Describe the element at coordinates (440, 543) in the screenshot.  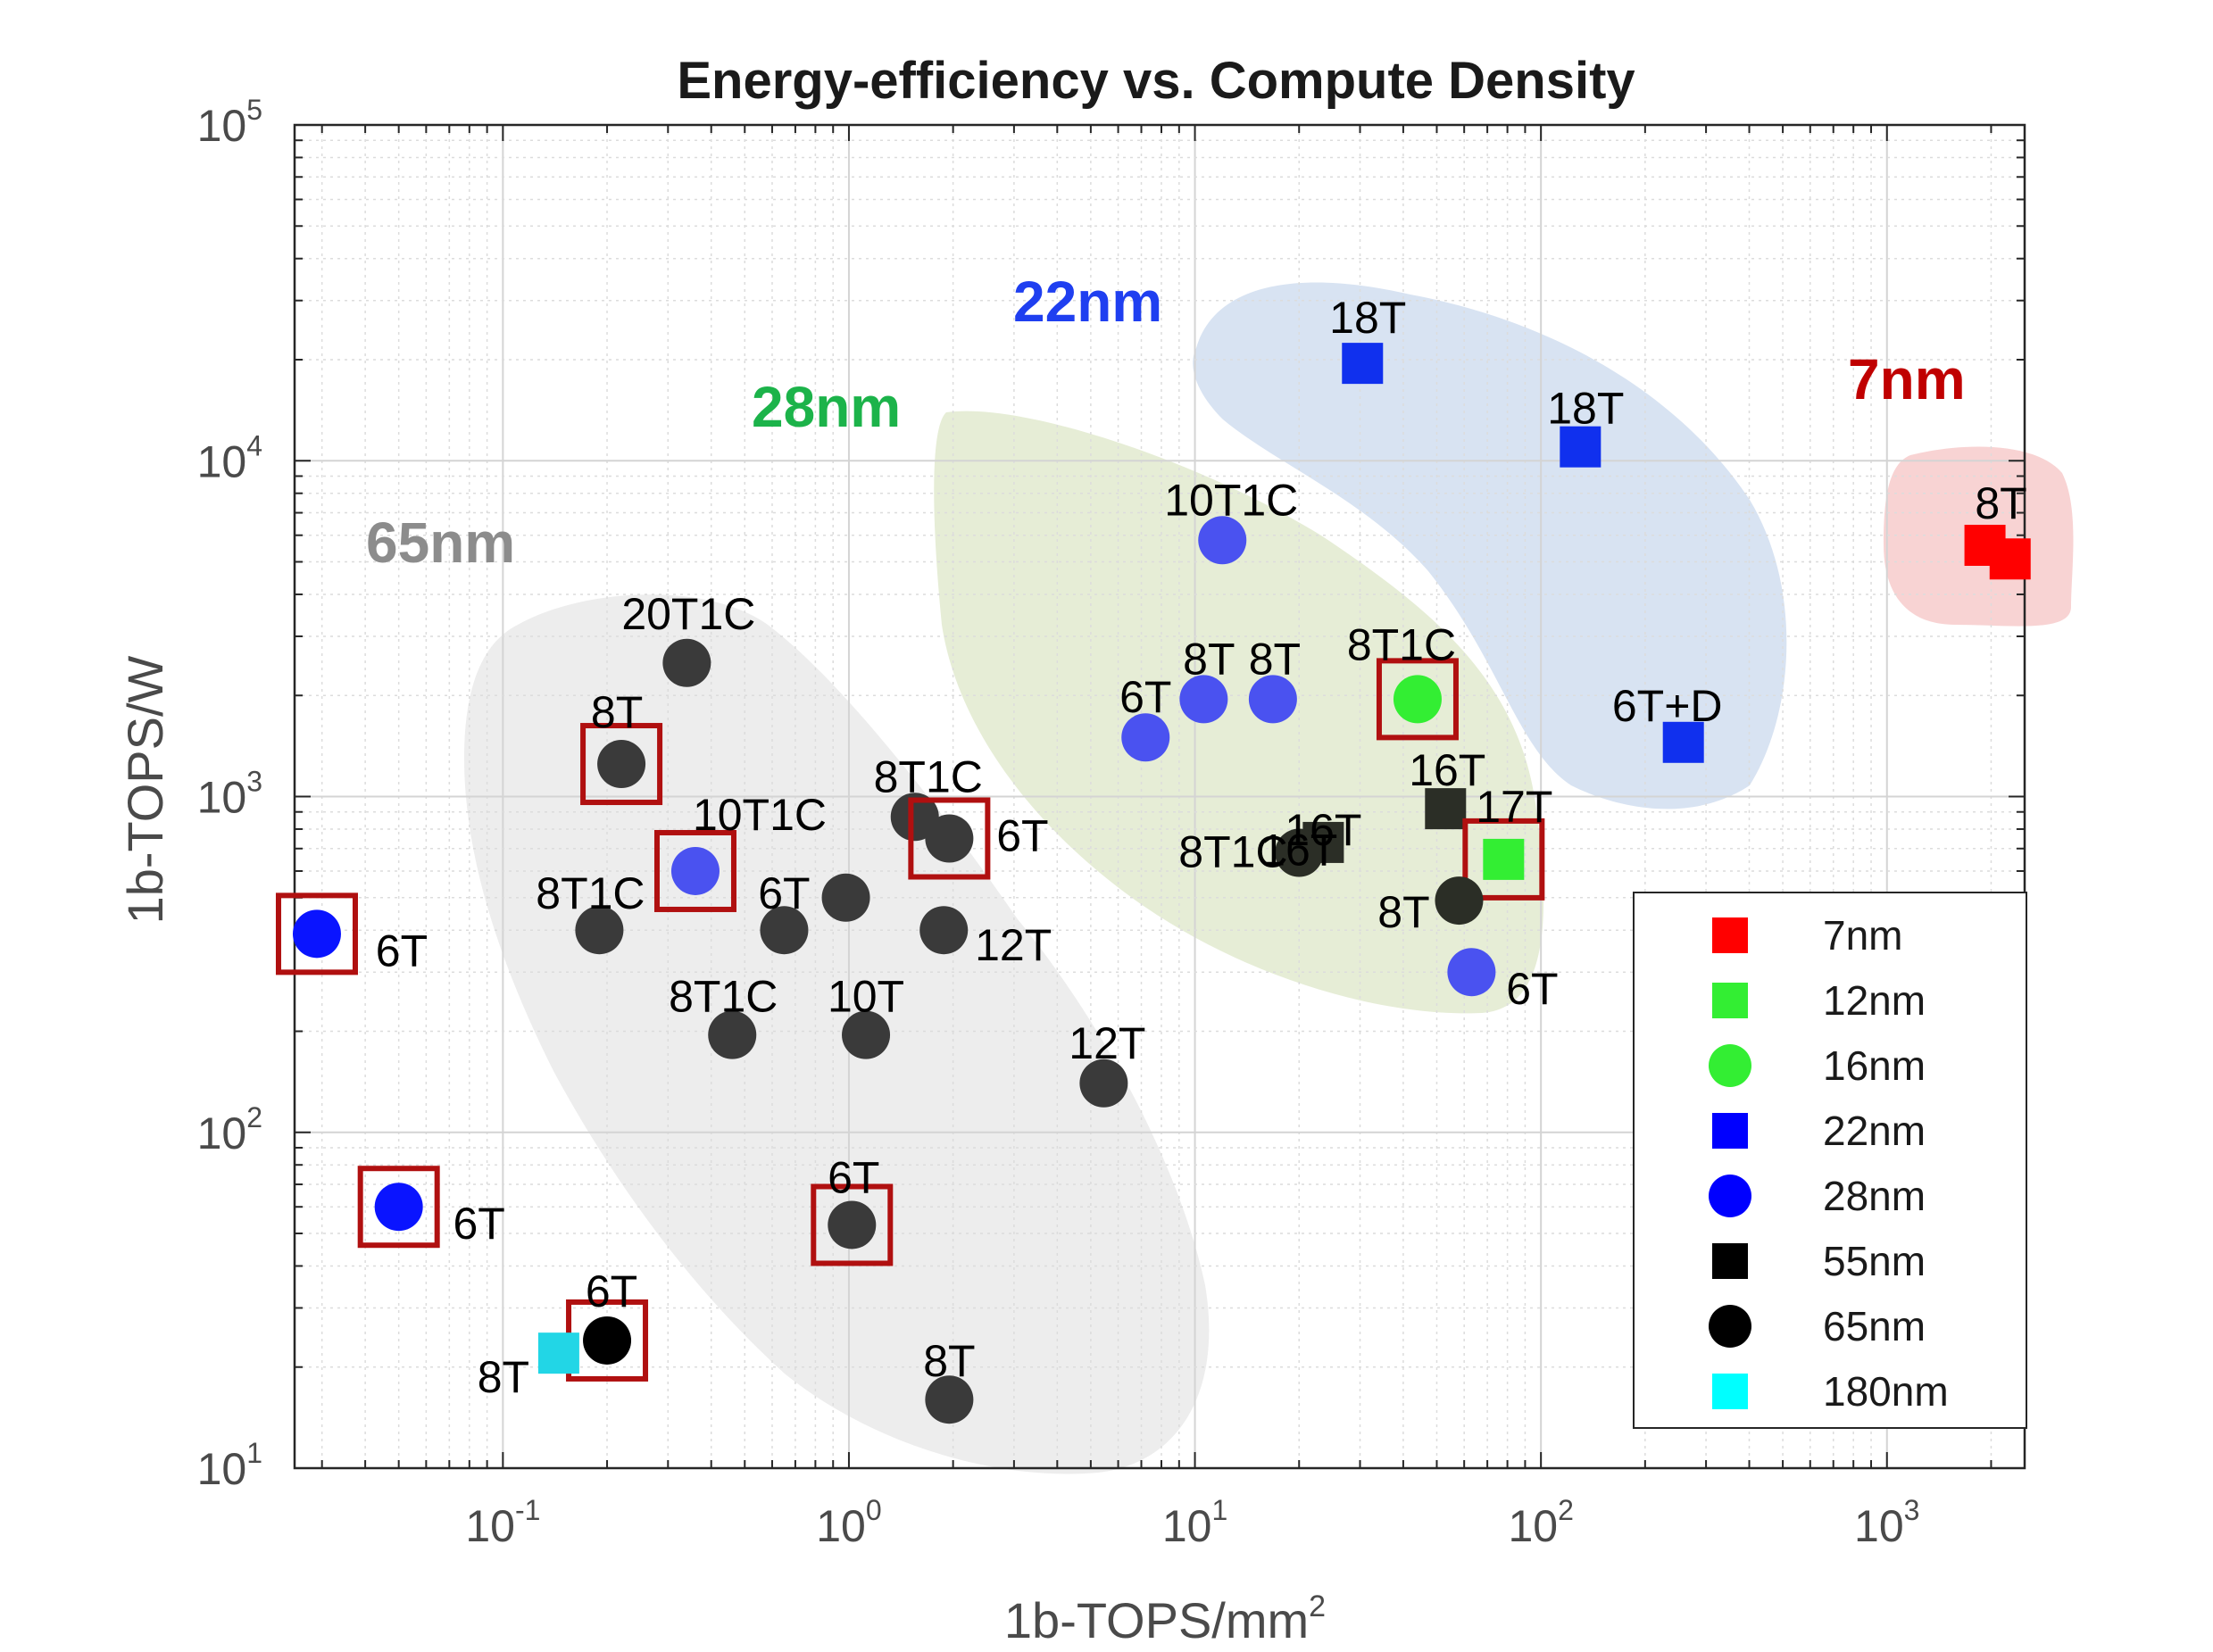
I see `region-label-65nm: 65nm` at that location.